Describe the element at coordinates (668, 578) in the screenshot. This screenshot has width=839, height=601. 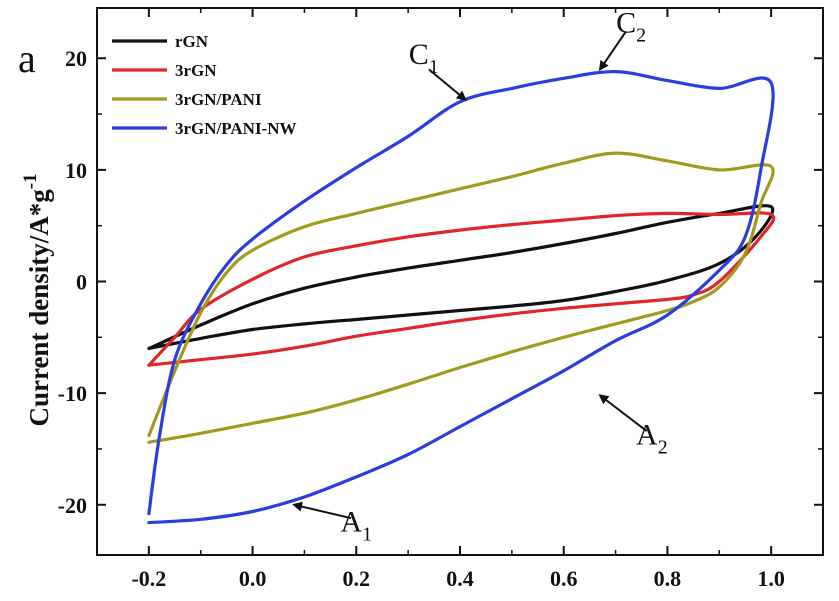
I see `x-tick-label: 0.8` at that location.